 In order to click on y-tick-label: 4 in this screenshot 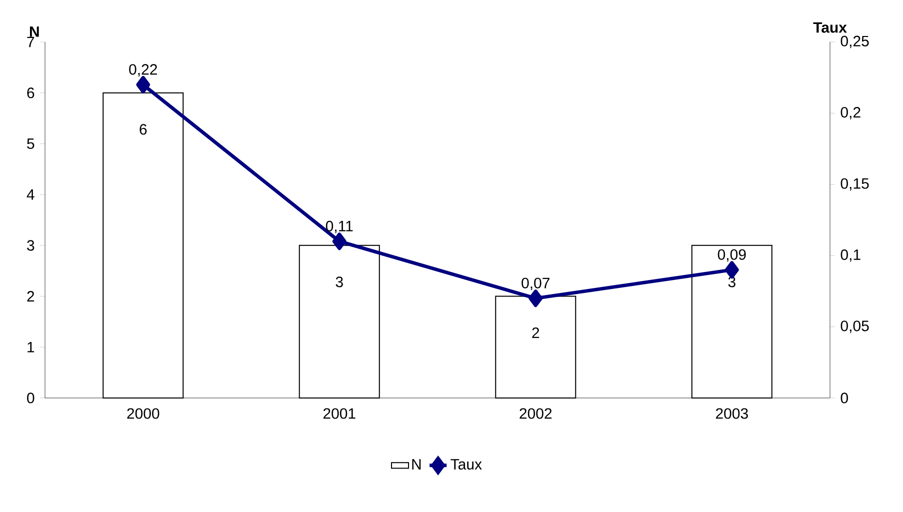, I will do `click(30, 194)`.